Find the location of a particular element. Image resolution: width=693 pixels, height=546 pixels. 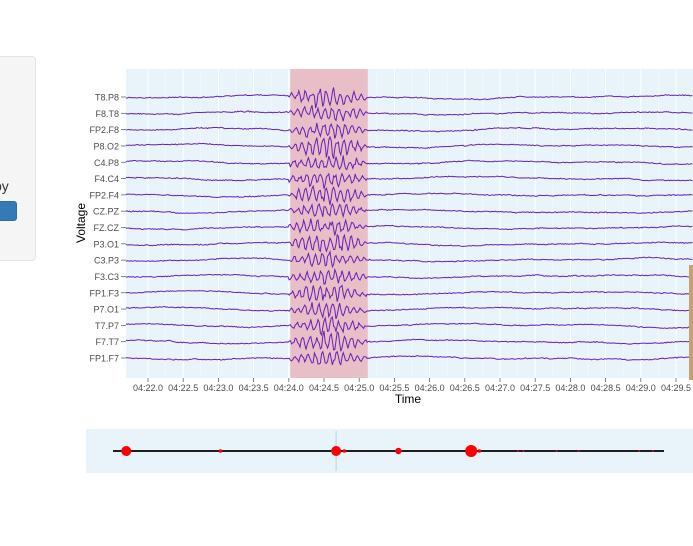

channel-label: T7.P7 is located at coordinates (107, 326).